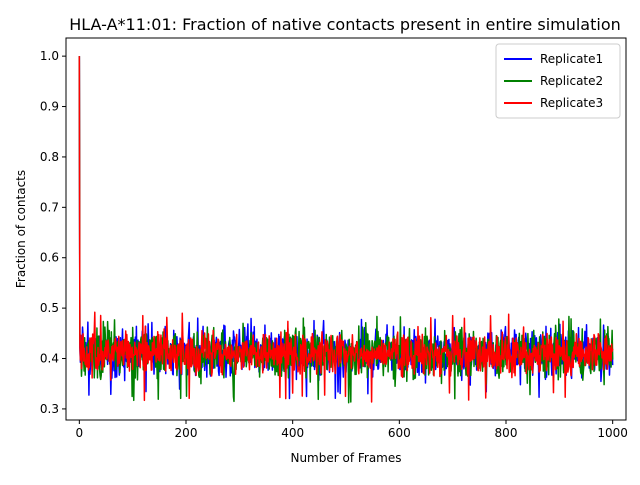  Describe the element at coordinates (49, 207) in the screenshot. I see `y-tick-label: 0.7` at that location.